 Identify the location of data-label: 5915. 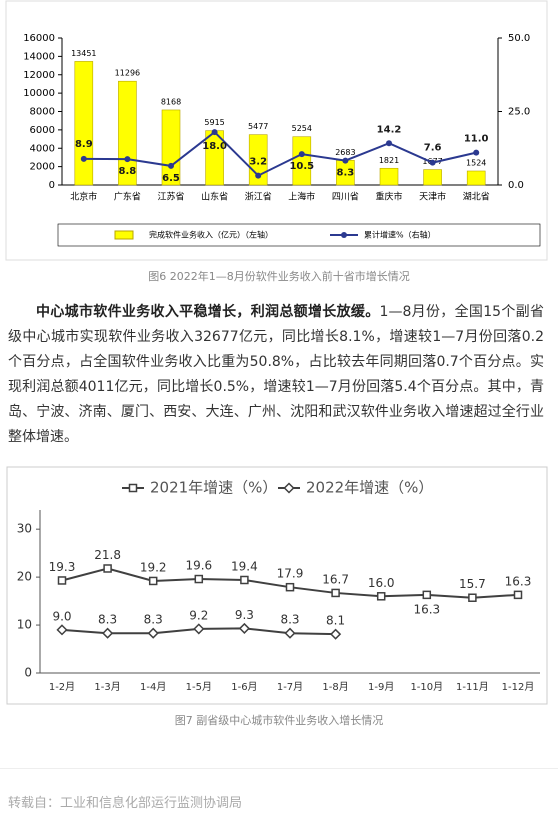
(214, 122).